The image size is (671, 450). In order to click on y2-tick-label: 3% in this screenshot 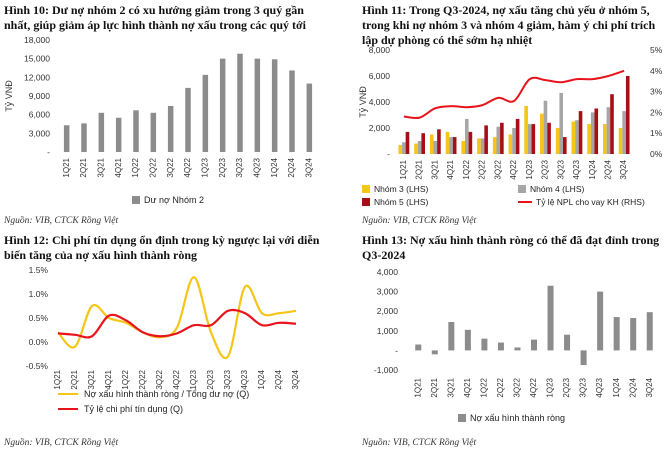, I will do `click(656, 92)`.